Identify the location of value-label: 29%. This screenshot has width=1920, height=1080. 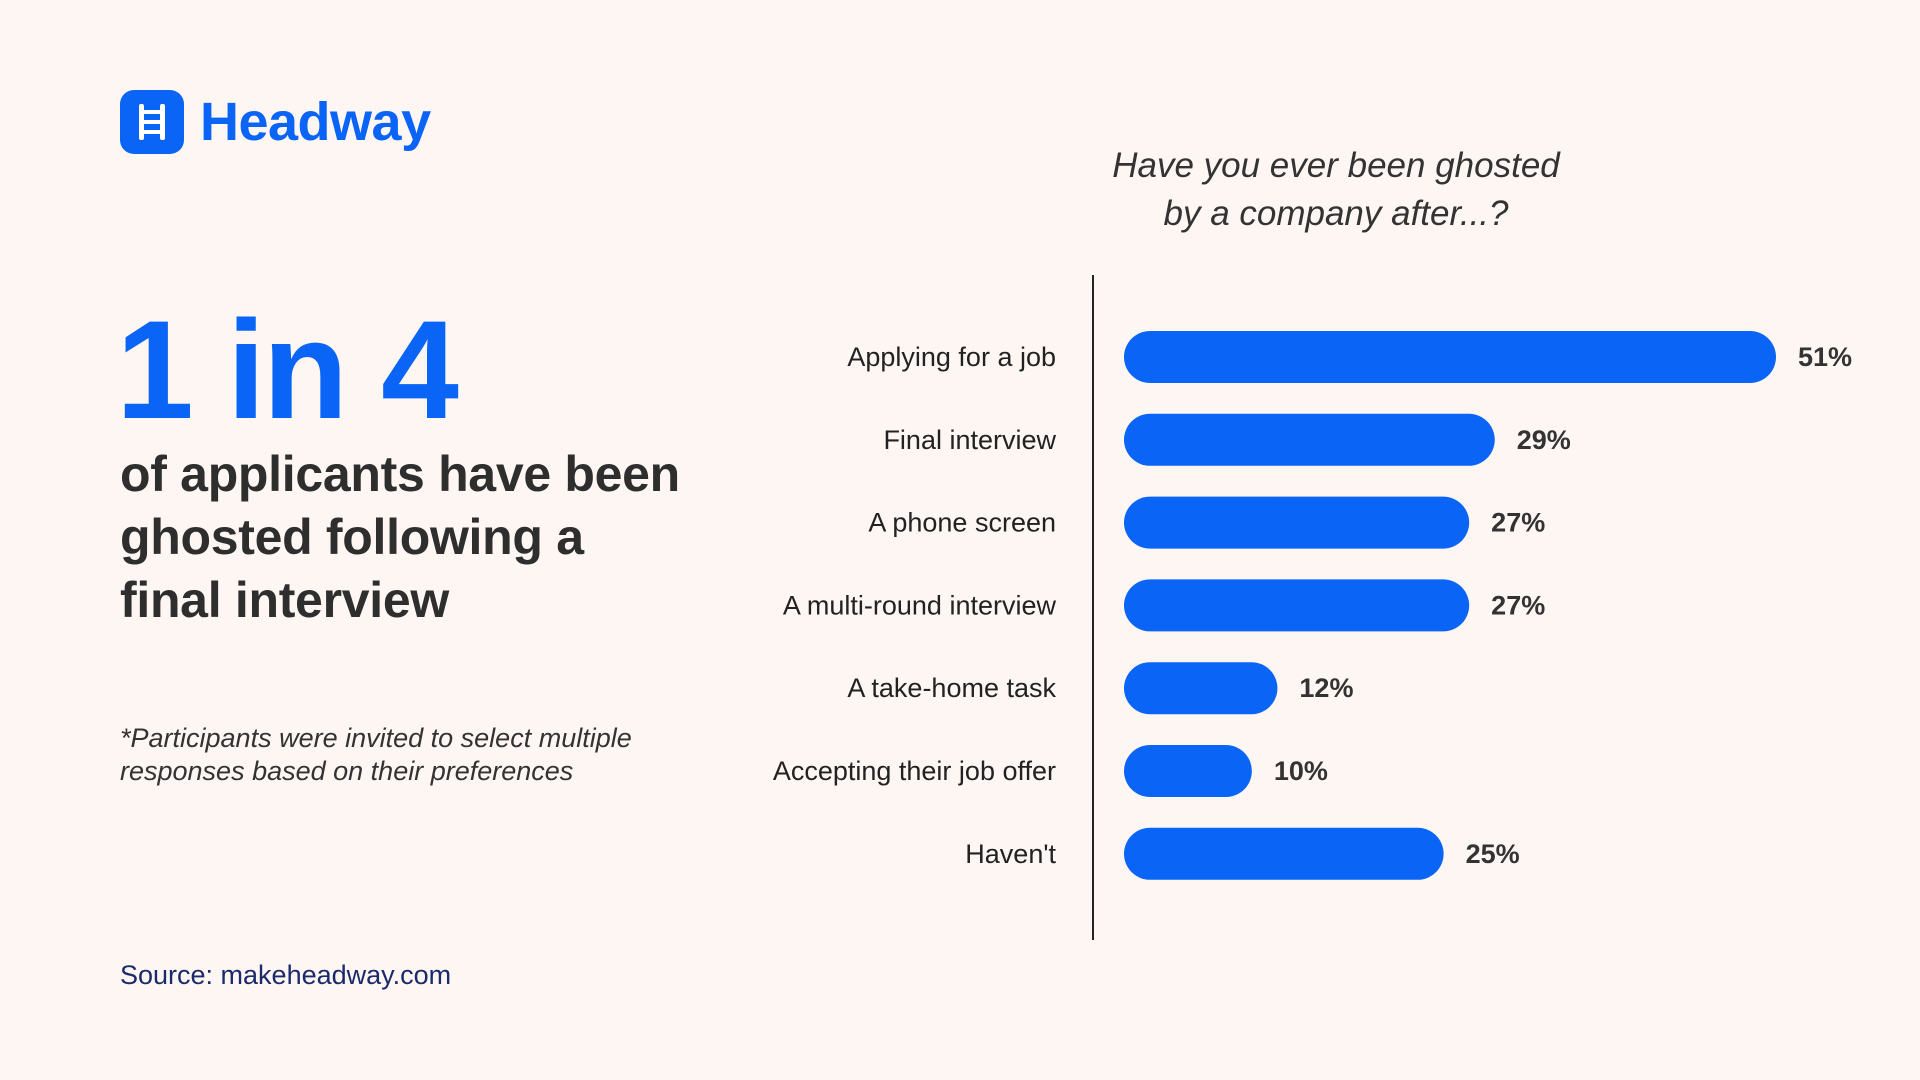
(1544, 440).